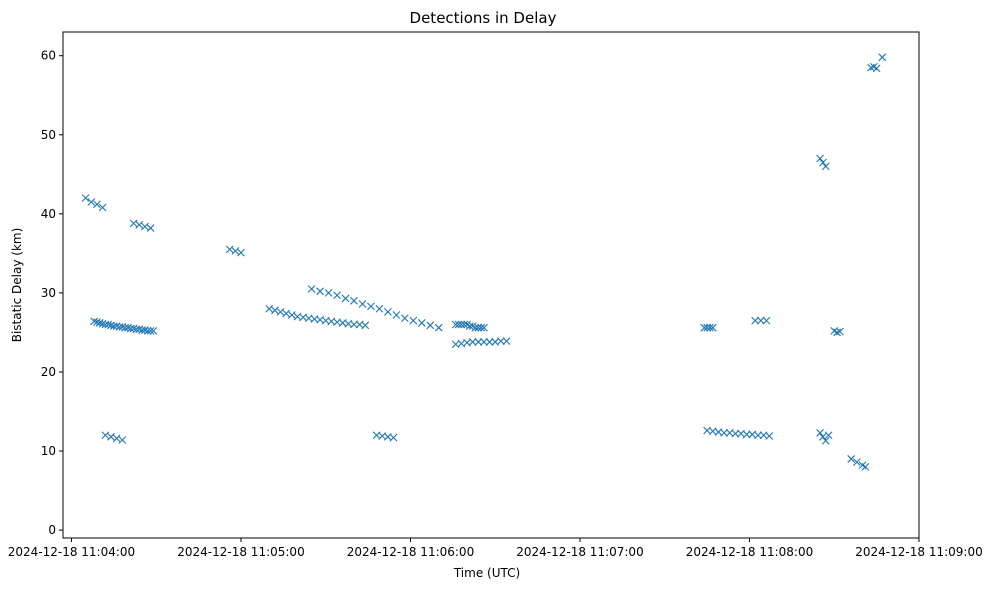 The width and height of the screenshot is (988, 590). I want to click on x-tick-label: 2024-12-18 11:06:00, so click(410, 552).